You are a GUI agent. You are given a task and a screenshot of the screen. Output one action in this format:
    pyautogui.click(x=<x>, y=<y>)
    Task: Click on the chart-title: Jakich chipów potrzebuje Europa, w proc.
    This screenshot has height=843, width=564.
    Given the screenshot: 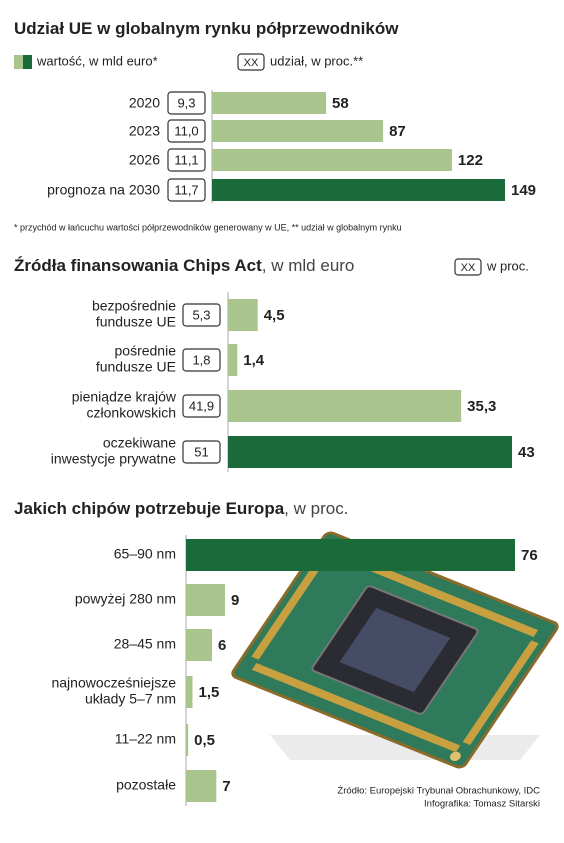 What is the action you would take?
    pyautogui.click(x=181, y=508)
    